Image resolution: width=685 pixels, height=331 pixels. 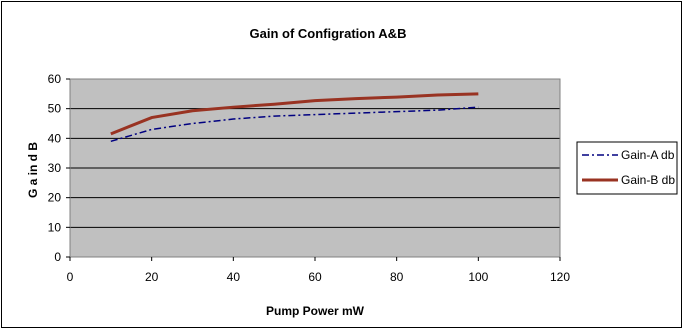 I want to click on series-line-gain-a, so click(x=294, y=124).